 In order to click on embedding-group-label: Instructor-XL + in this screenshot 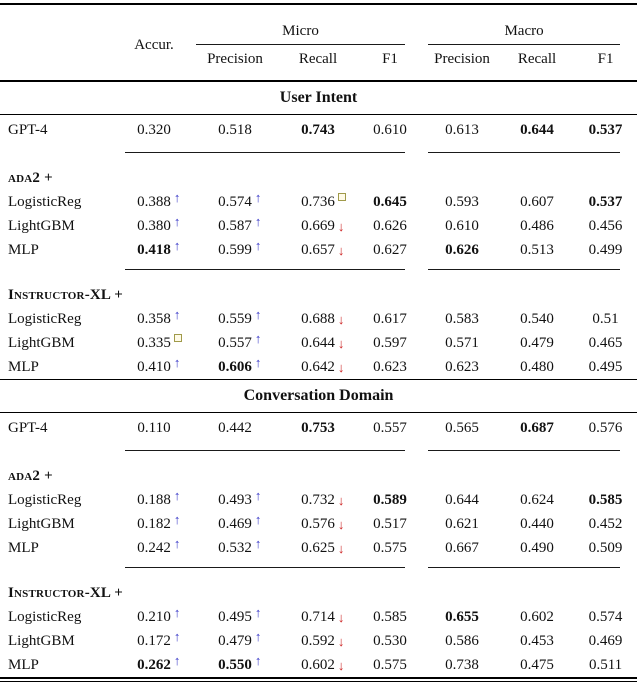, I will do `click(66, 295)`.